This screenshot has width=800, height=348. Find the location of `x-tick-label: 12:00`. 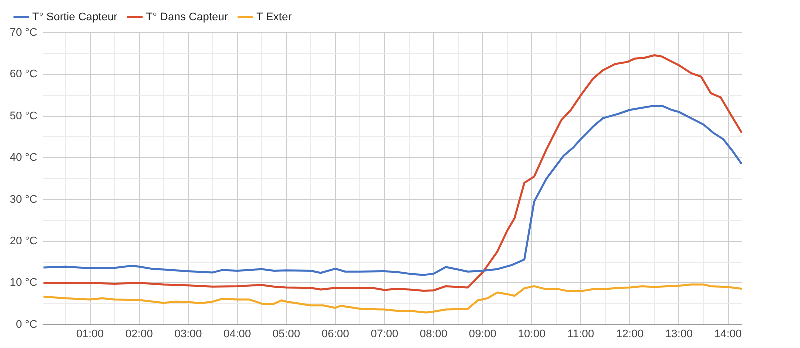

x-tick-label: 12:00 is located at coordinates (630, 334).